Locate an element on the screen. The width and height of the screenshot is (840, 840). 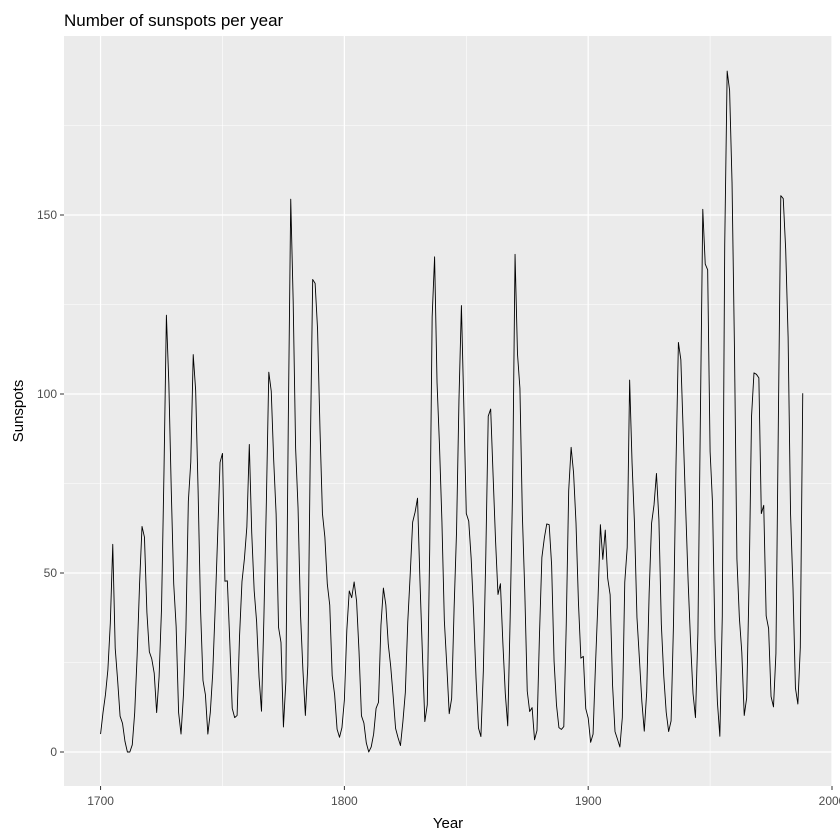
y-tick-label: 100 is located at coordinates (47, 394).